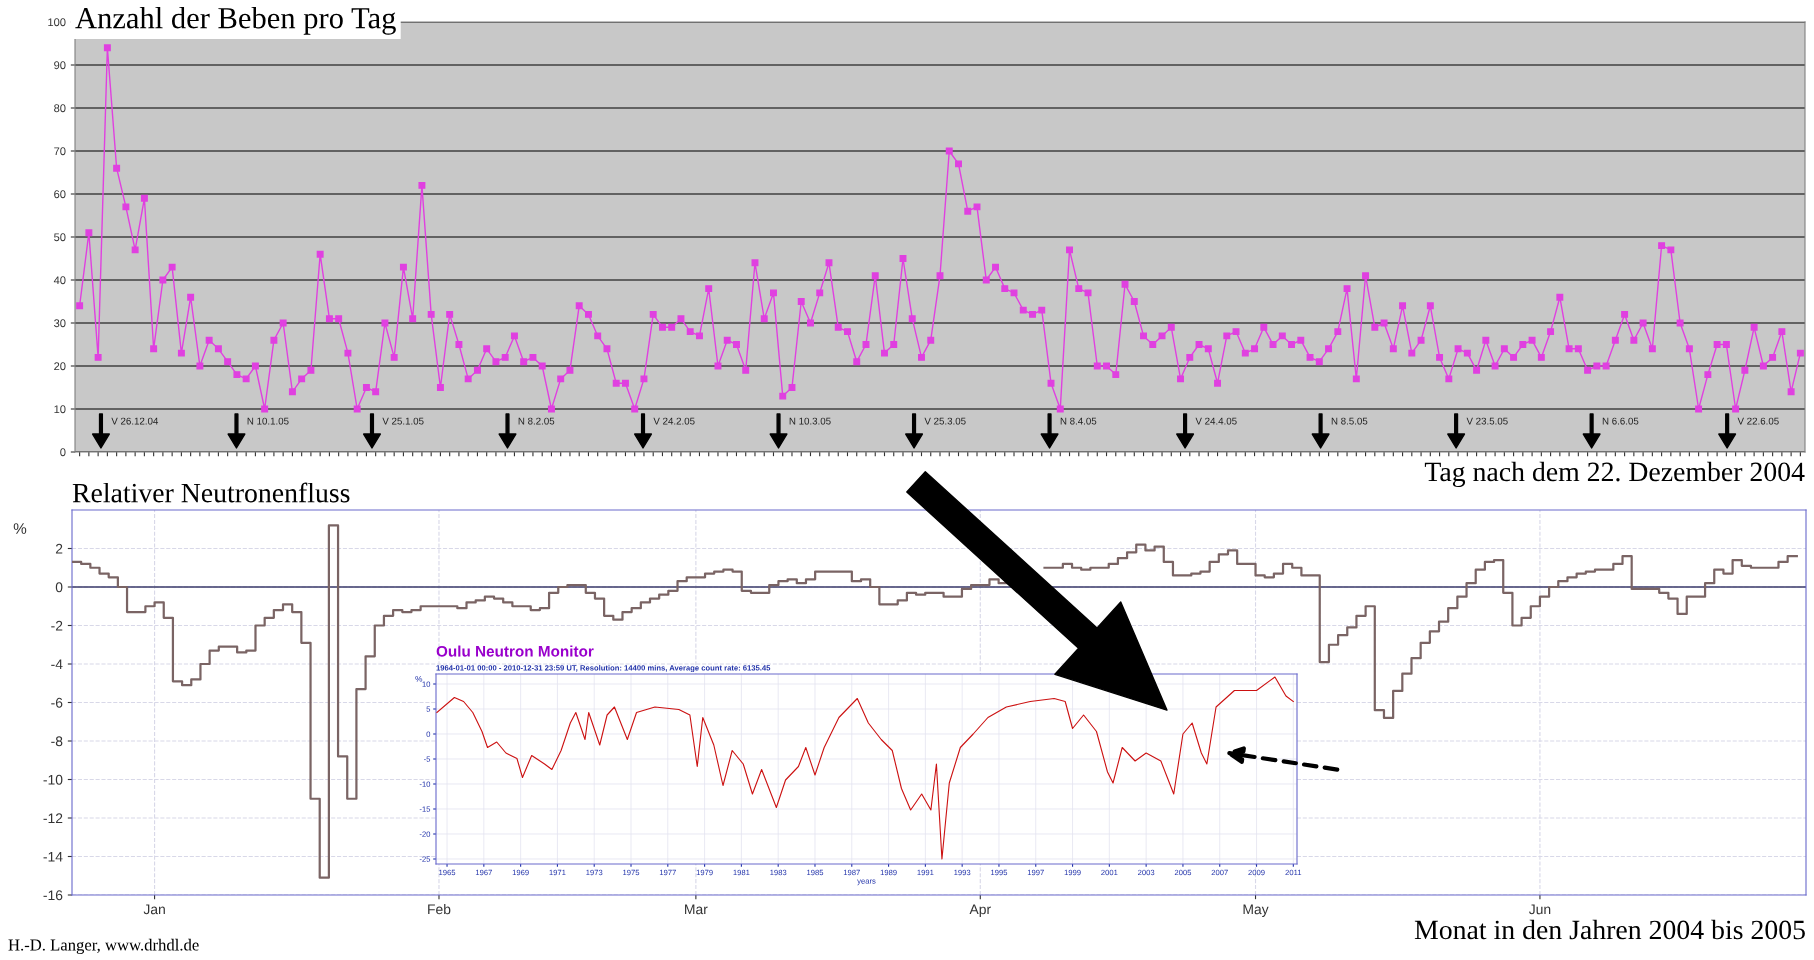 This screenshot has height=960, width=1814. What do you see at coordinates (1487, 421) in the screenshot?
I see `annotation: V 23.5.05` at bounding box center [1487, 421].